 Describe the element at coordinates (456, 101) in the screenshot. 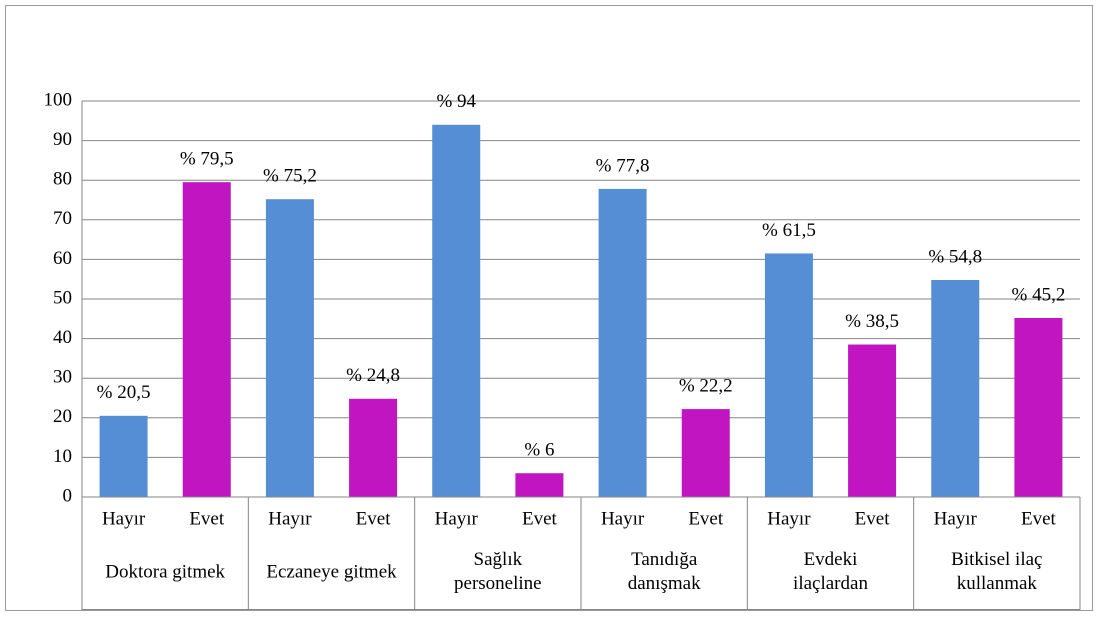

I see `value-label: % 94` at that location.